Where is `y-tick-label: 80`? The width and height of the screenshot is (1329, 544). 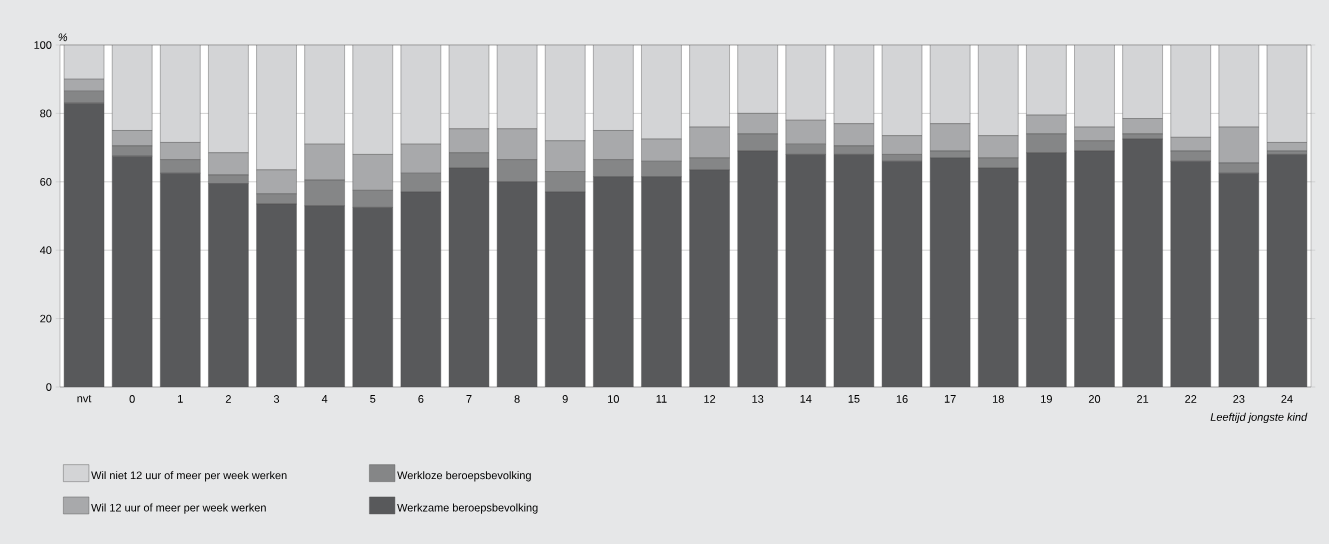
y-tick-label: 80 is located at coordinates (46, 113).